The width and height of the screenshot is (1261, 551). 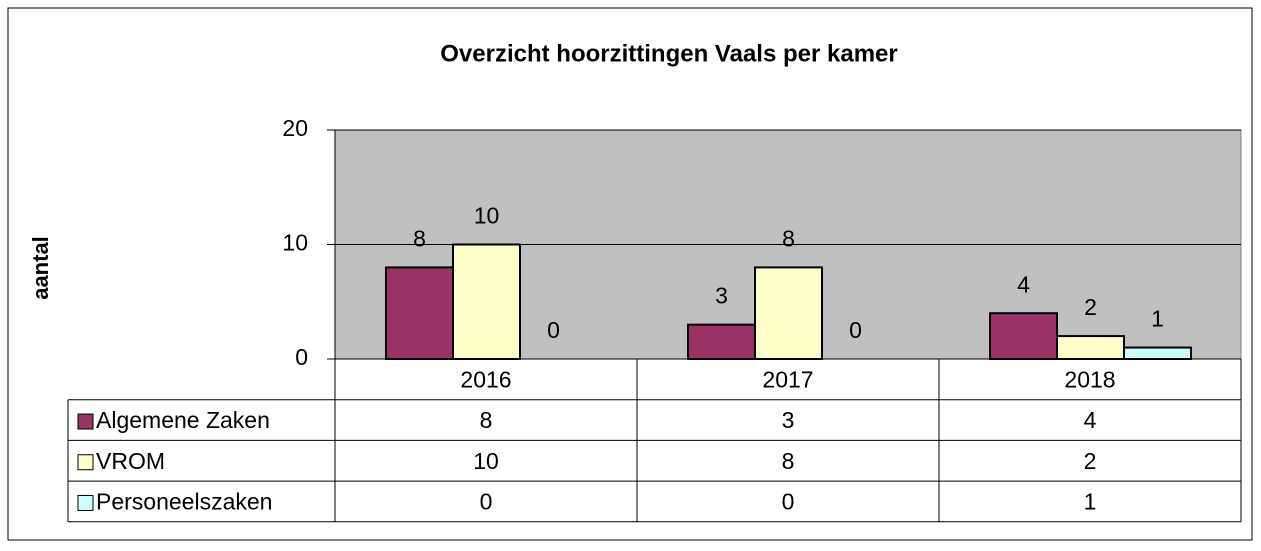 I want to click on legend-label: Personeelszaken, so click(x=184, y=502).